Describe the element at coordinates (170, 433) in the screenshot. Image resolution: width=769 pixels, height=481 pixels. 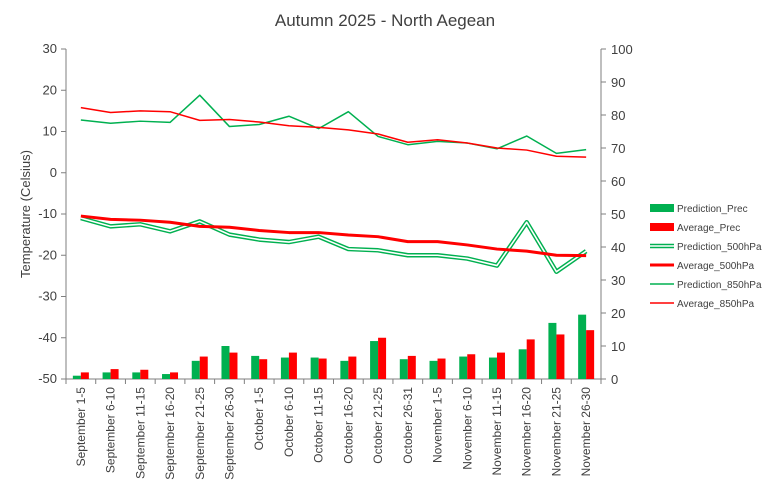
I see `x-tick-label: September 16-20` at that location.